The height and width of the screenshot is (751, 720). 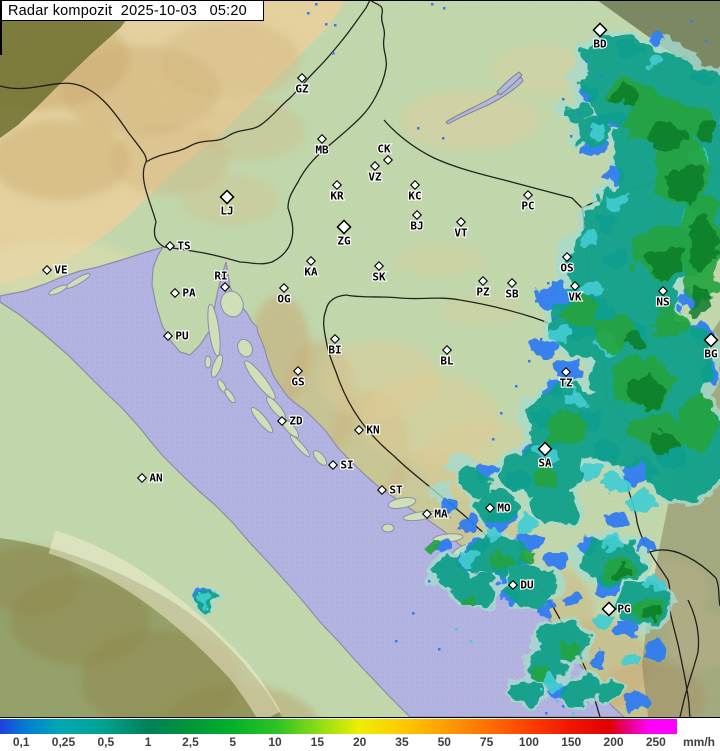 What do you see at coordinates (566, 383) in the screenshot?
I see `city-label: TZ` at bounding box center [566, 383].